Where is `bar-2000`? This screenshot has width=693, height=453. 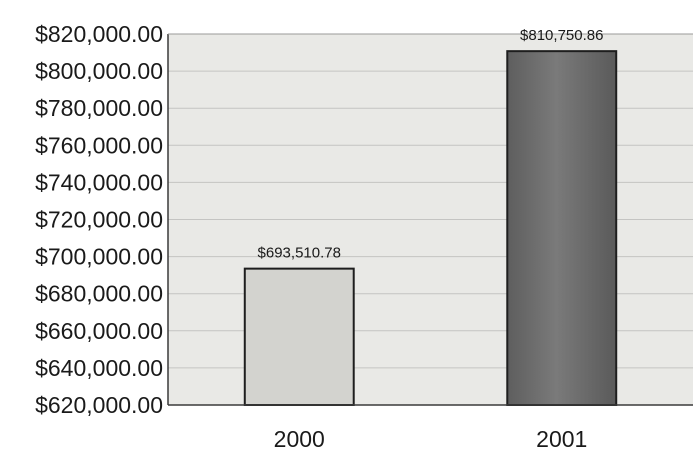 bar-2000 is located at coordinates (299, 337).